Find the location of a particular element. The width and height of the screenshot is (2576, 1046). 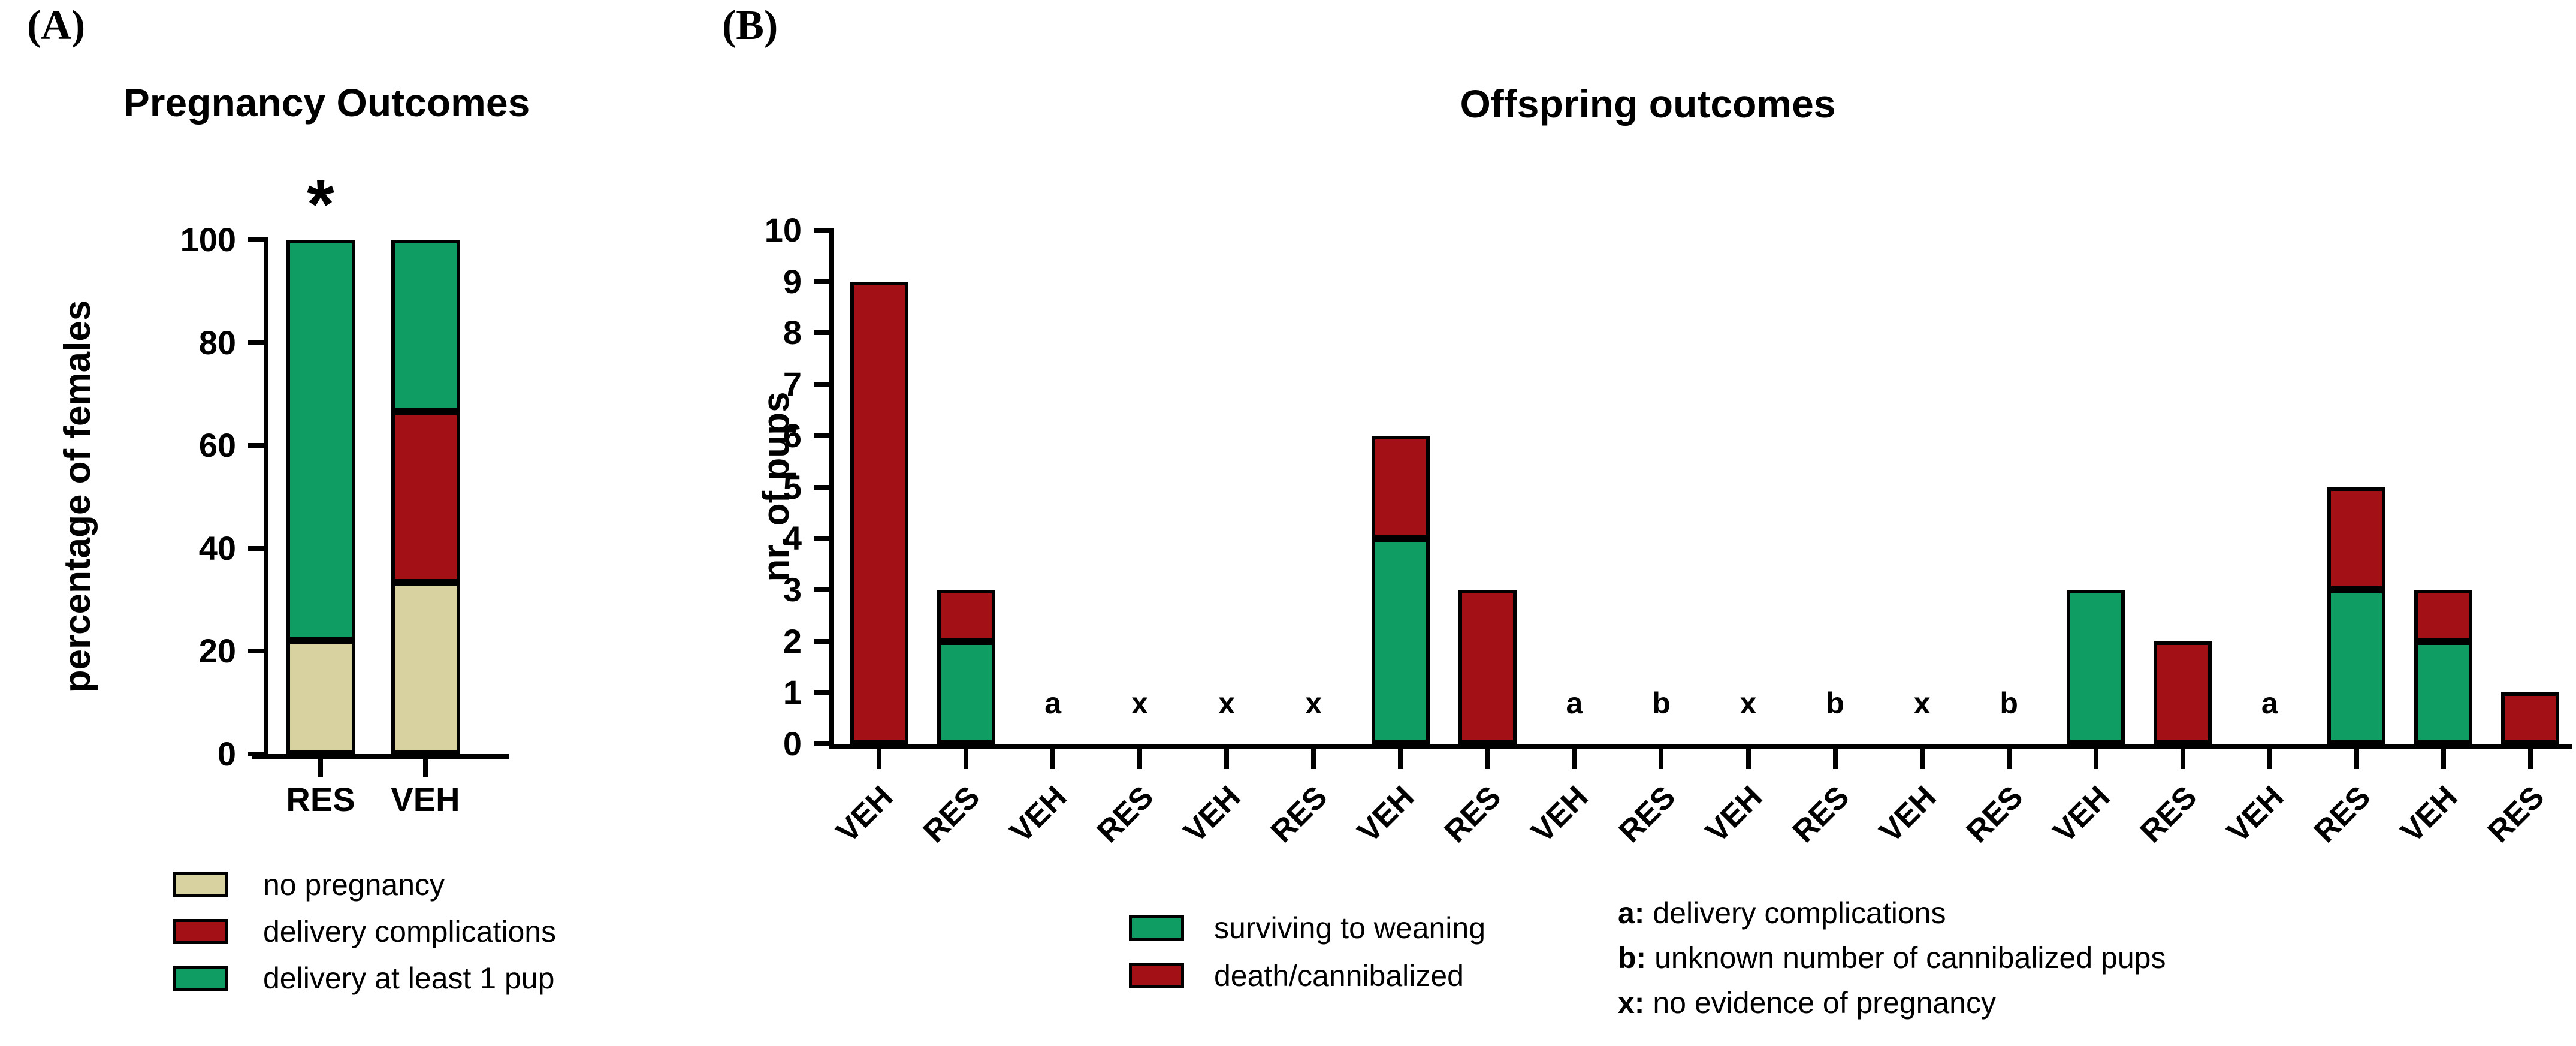

offspring-chart-title: Offspring outcomes is located at coordinates (1648, 104).